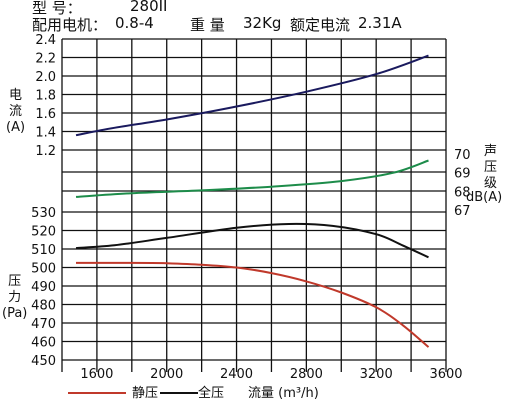 This screenshot has height=401, width=506. Describe the element at coordinates (262, 23) in the screenshot. I see `weight-value: 32Kg` at that location.